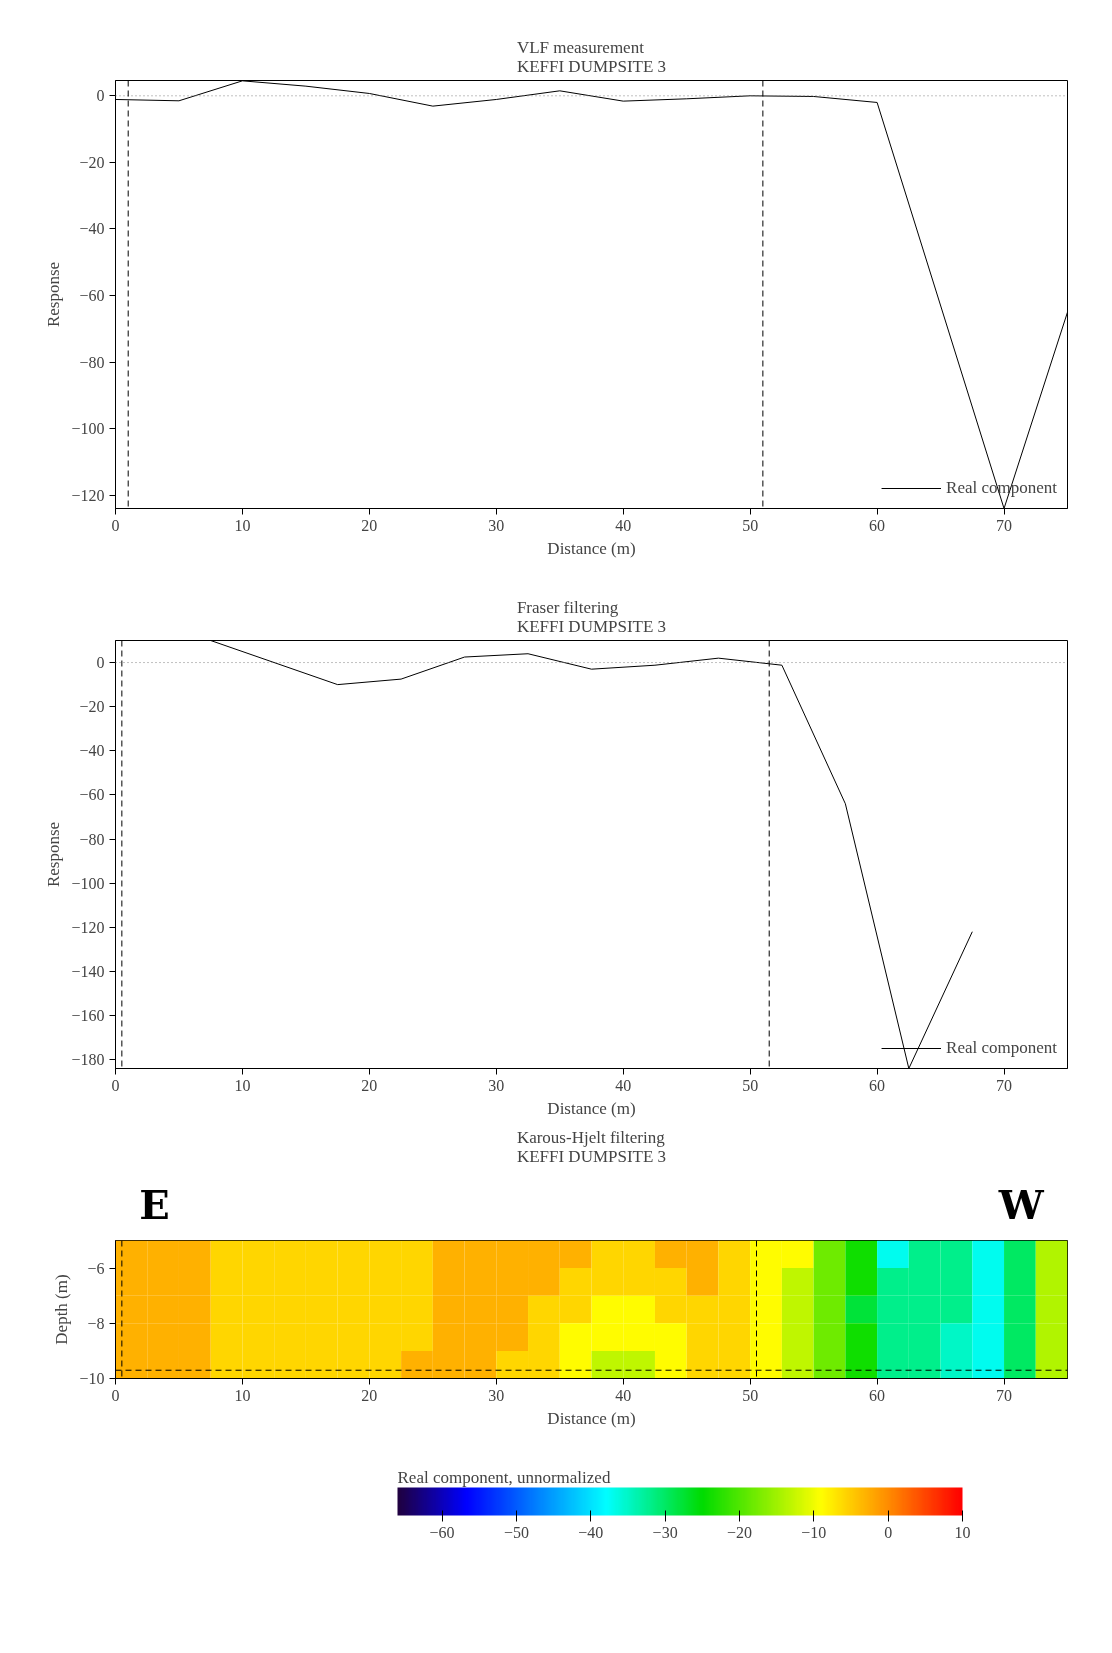  I want to click on text: W, so click(1021, 1204).